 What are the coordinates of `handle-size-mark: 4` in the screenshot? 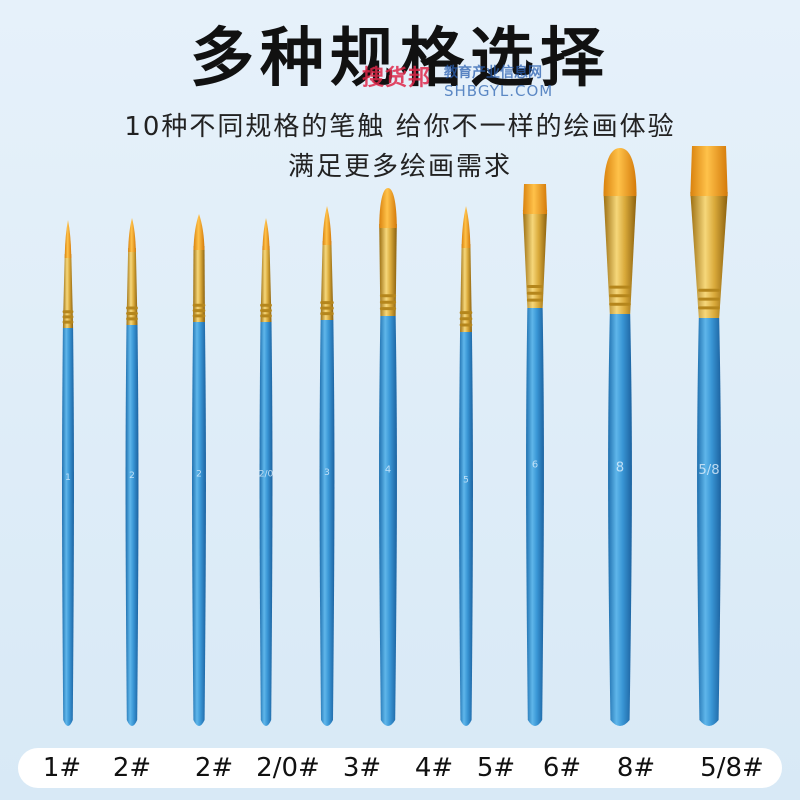 It's located at (388, 470).